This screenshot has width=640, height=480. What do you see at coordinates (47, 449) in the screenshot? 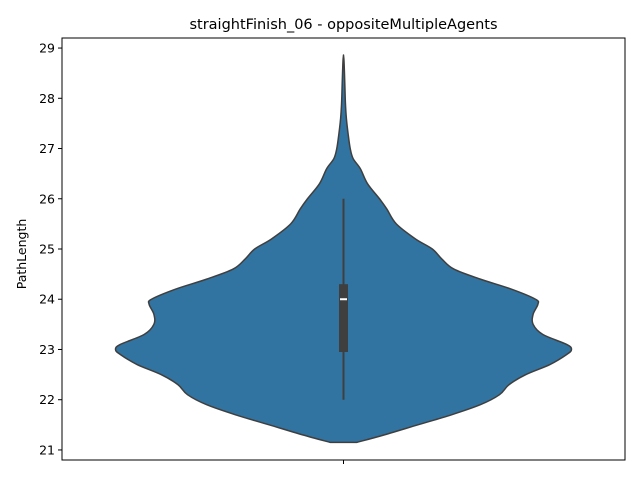
I see `y-tick-label: 21` at bounding box center [47, 449].